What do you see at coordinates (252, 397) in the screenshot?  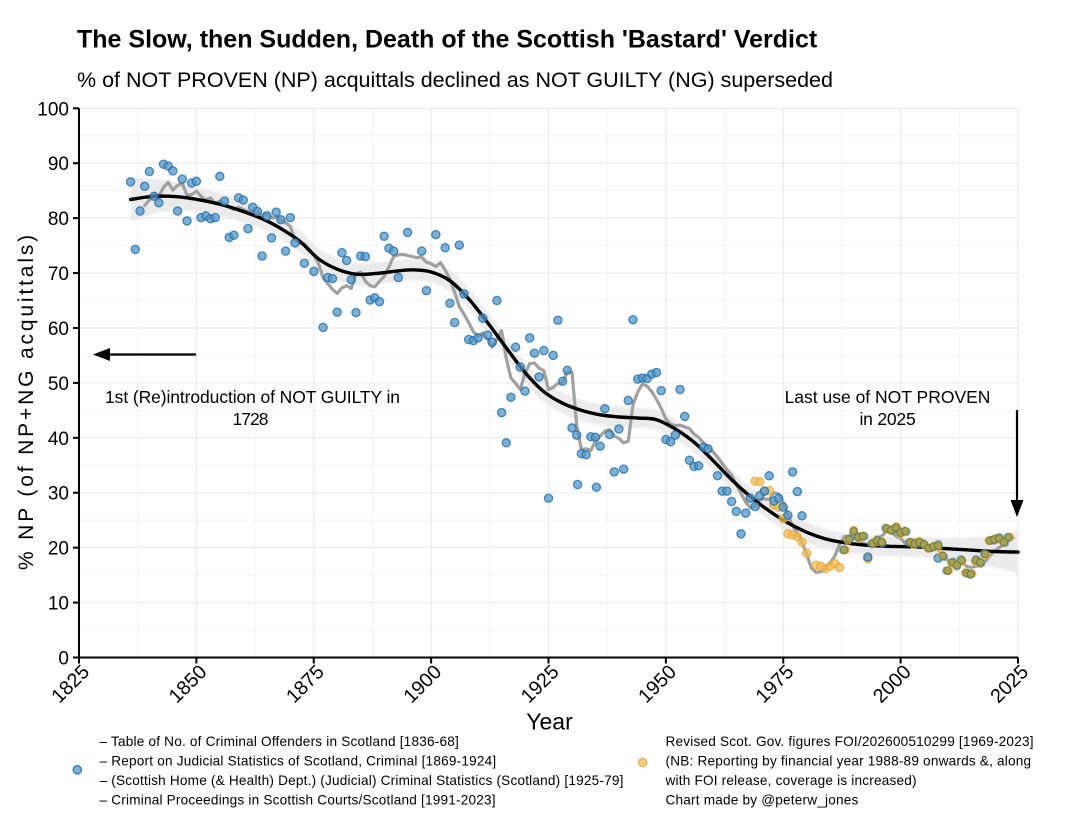 I see `svg-text:1st (Re)introduction of NOT GU: 1st (Re)introduction of NOT GUILTY in` at bounding box center [252, 397].